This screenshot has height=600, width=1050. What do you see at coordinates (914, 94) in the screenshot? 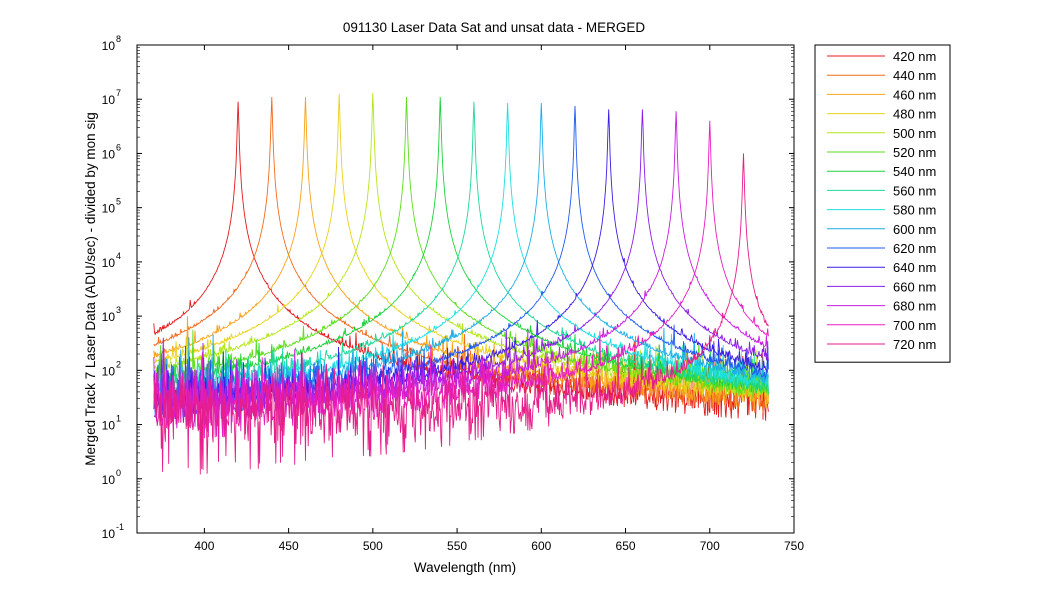
I see `legend-label: 460 nm` at bounding box center [914, 94].